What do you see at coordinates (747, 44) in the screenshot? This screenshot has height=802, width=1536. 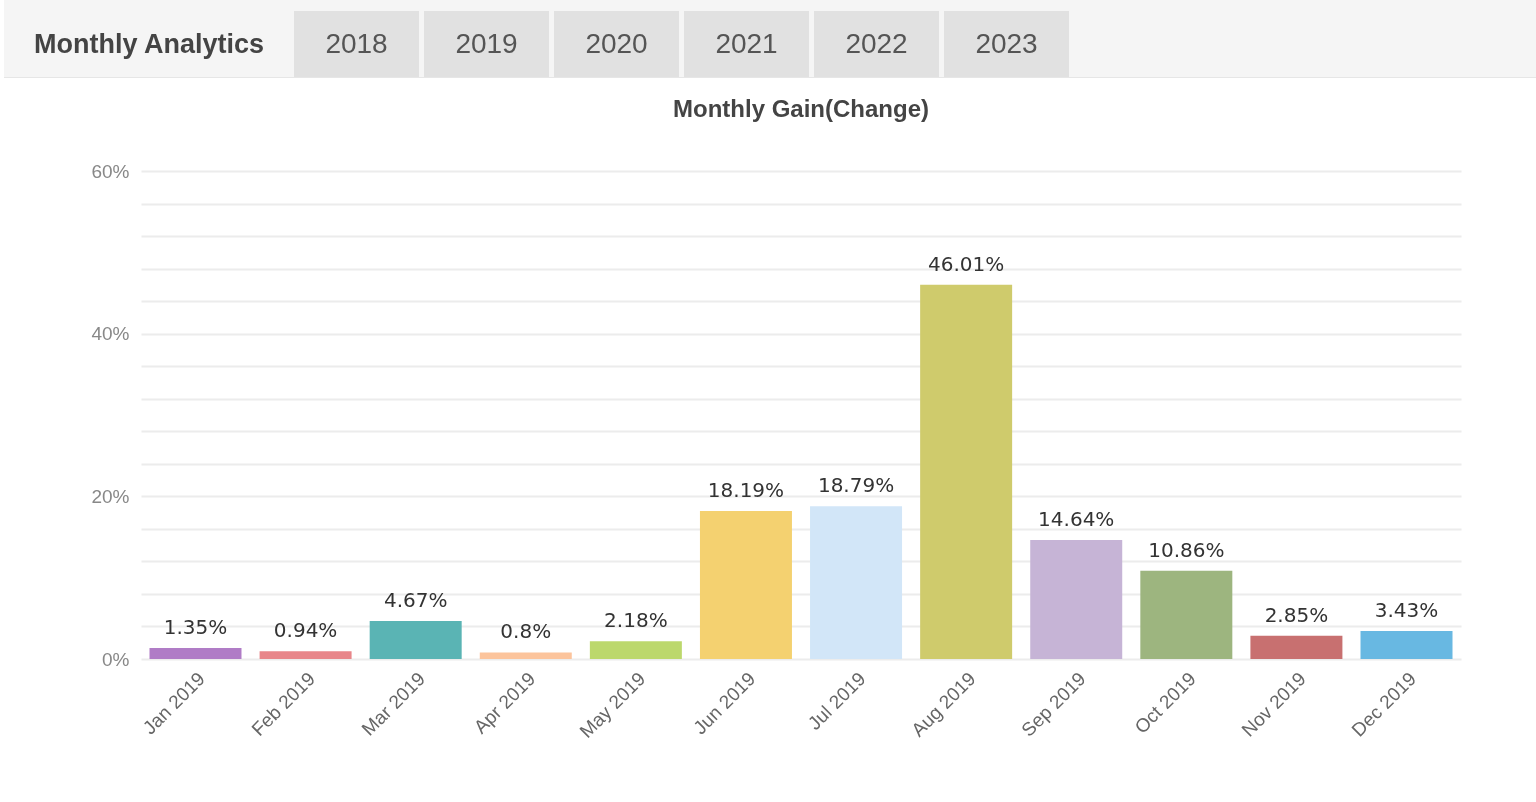 I see `text: 2021` at bounding box center [747, 44].